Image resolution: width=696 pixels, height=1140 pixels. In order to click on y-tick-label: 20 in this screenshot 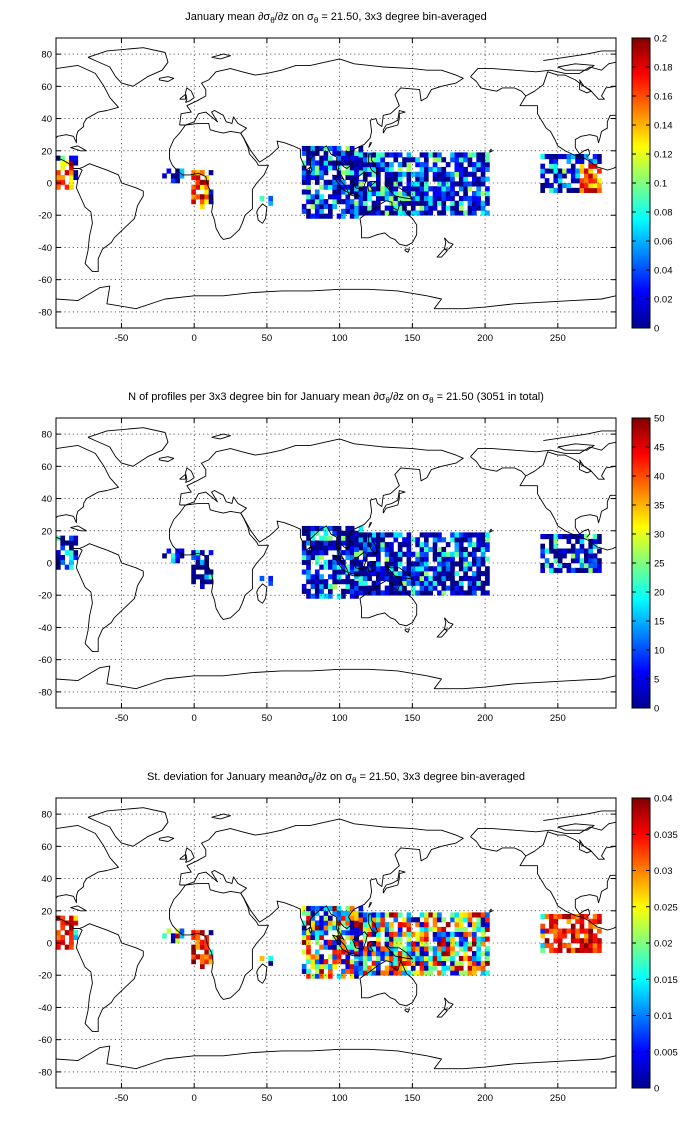, I will do `click(46, 531)`.